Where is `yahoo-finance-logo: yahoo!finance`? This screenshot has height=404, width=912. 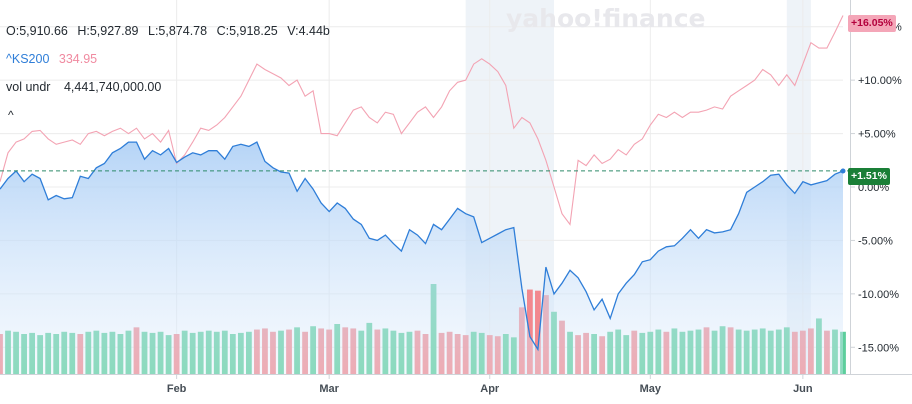
yahoo-finance-logo: yahoo!finance is located at coordinates (606, 18).